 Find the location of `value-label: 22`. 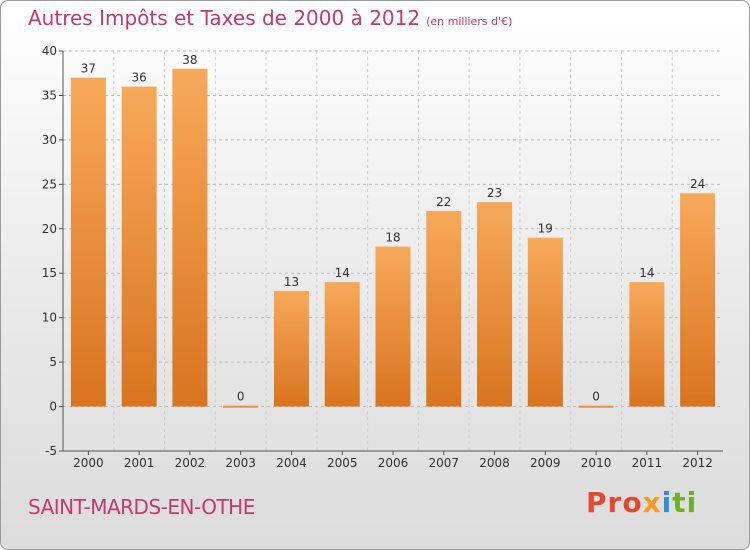

value-label: 22 is located at coordinates (443, 202).